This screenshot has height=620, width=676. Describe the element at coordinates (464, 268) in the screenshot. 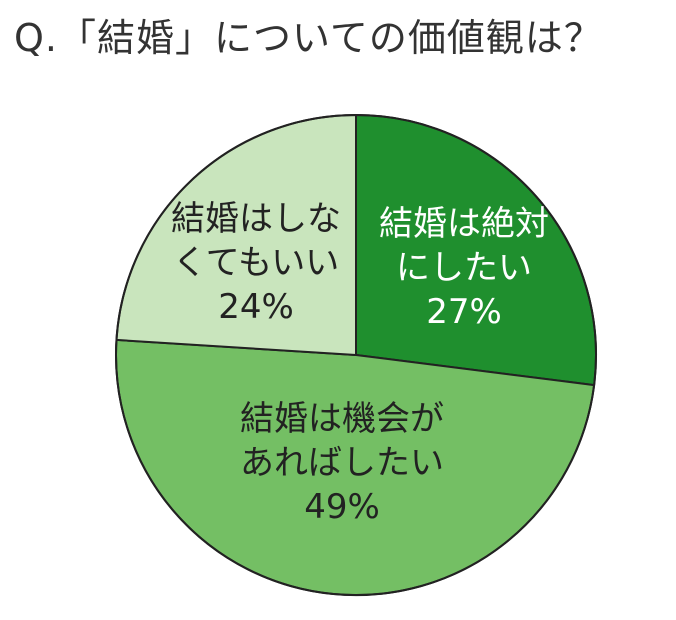

I see `slice-label-1-line-2: にしたい` at that location.